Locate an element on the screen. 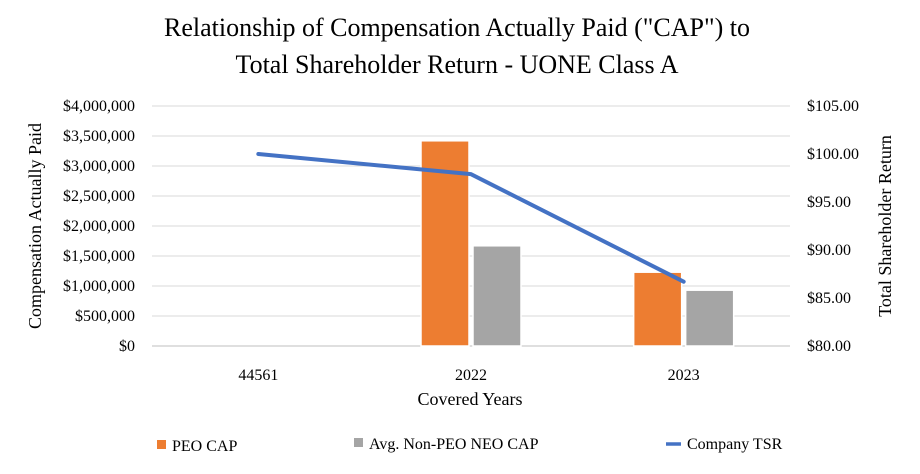  left-tick-label: $3,000,000 is located at coordinates (99, 166).